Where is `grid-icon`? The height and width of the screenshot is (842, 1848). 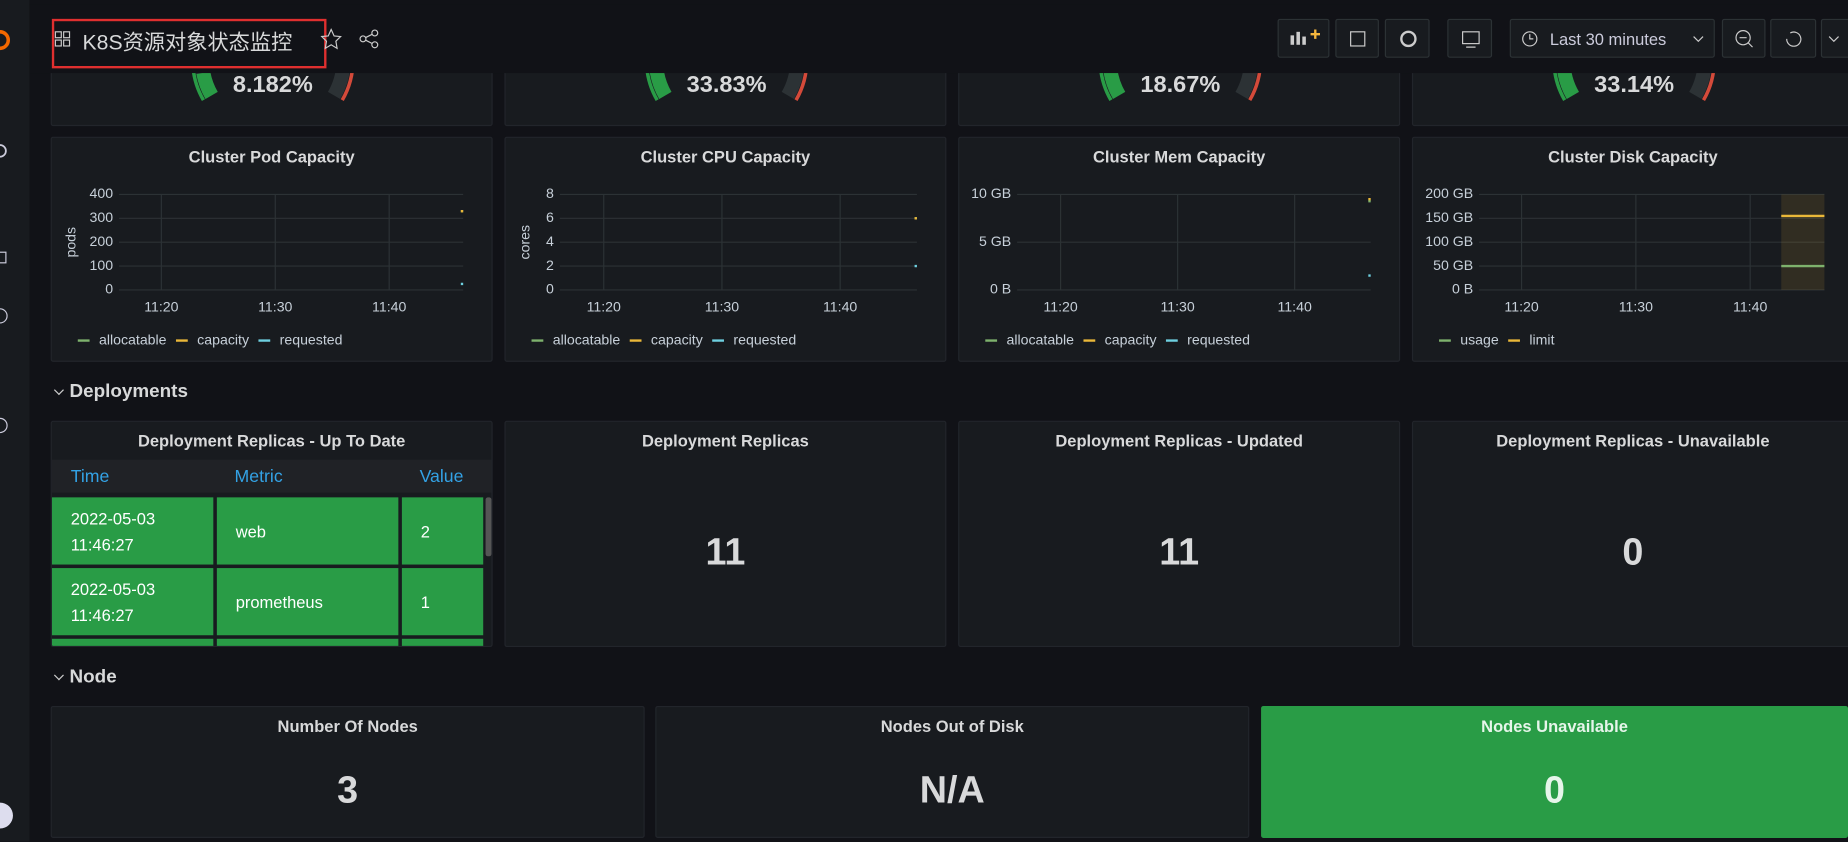 grid-icon is located at coordinates (62, 39).